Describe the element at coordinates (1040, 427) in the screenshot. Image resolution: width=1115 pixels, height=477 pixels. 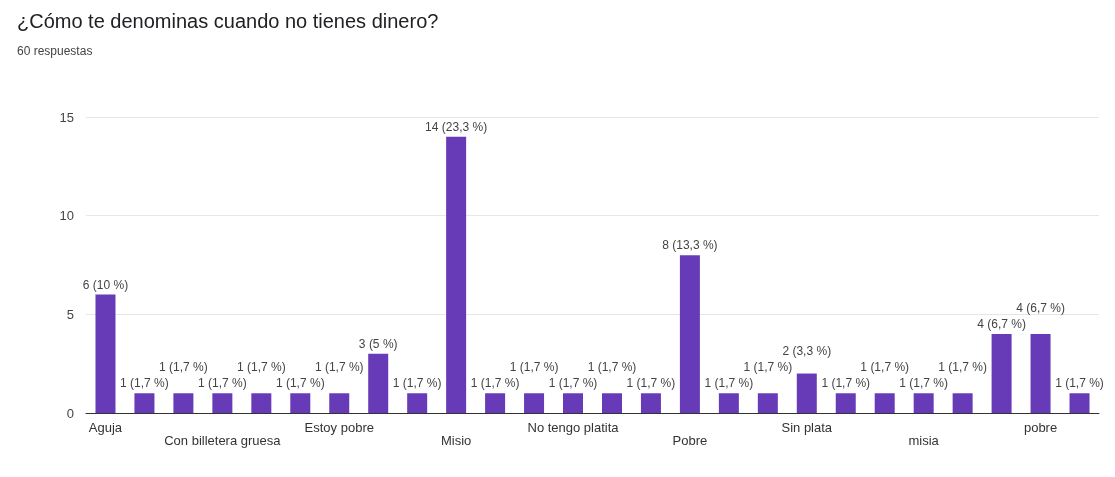
I see `x-tick-label: pobre` at that location.